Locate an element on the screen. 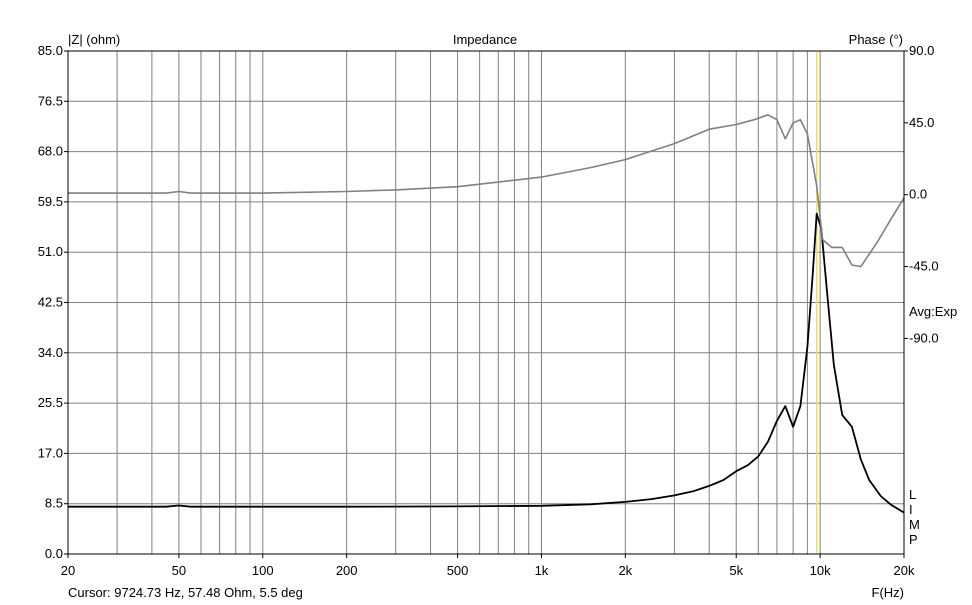 This screenshot has width=972, height=605. chart-title: Impedance is located at coordinates (485, 39).